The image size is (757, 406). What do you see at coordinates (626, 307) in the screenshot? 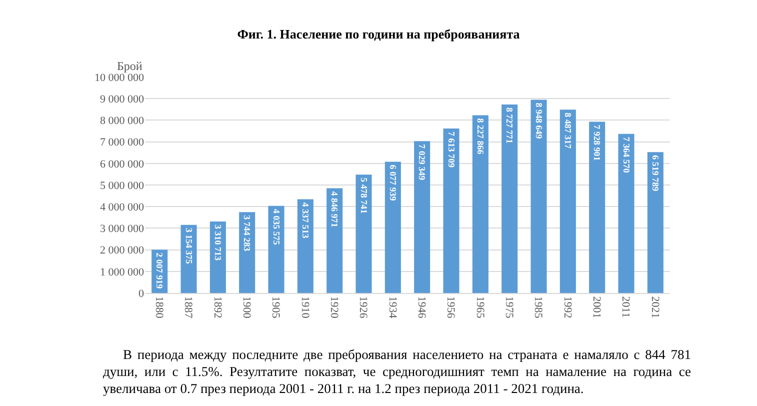
I see `x-tick-label: 2011` at bounding box center [626, 307].